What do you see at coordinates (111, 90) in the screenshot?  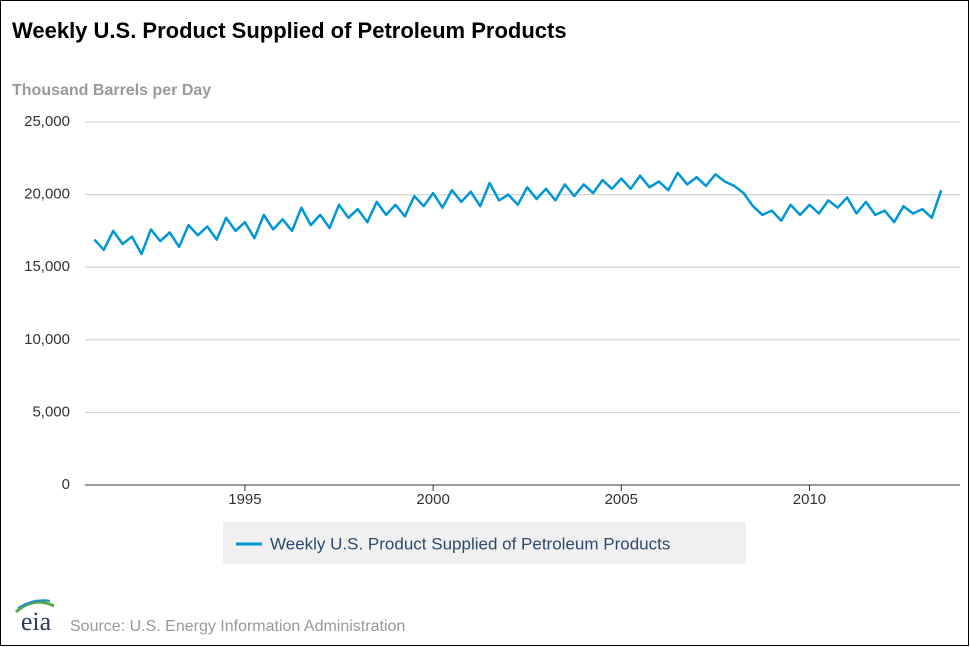 I see `y-axis-label: Thousand Barrels per Day` at bounding box center [111, 90].